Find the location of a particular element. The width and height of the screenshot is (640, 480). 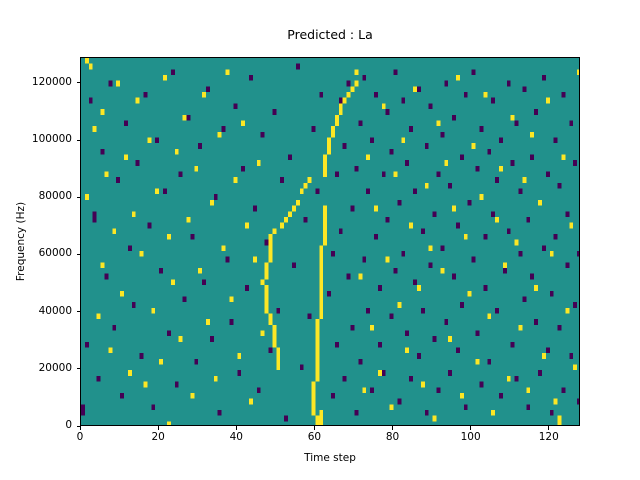

y-tick-label: 80000 is located at coordinates (55, 196).